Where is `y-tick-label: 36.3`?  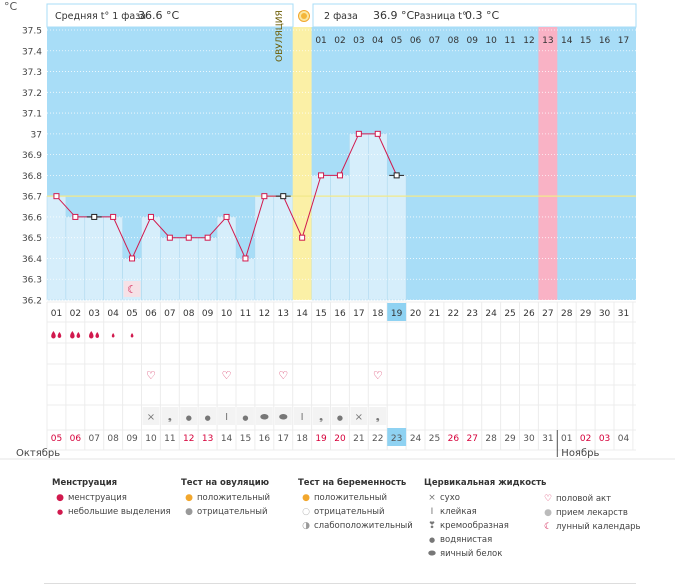 y-tick-label: 36.3 is located at coordinates (32, 281).